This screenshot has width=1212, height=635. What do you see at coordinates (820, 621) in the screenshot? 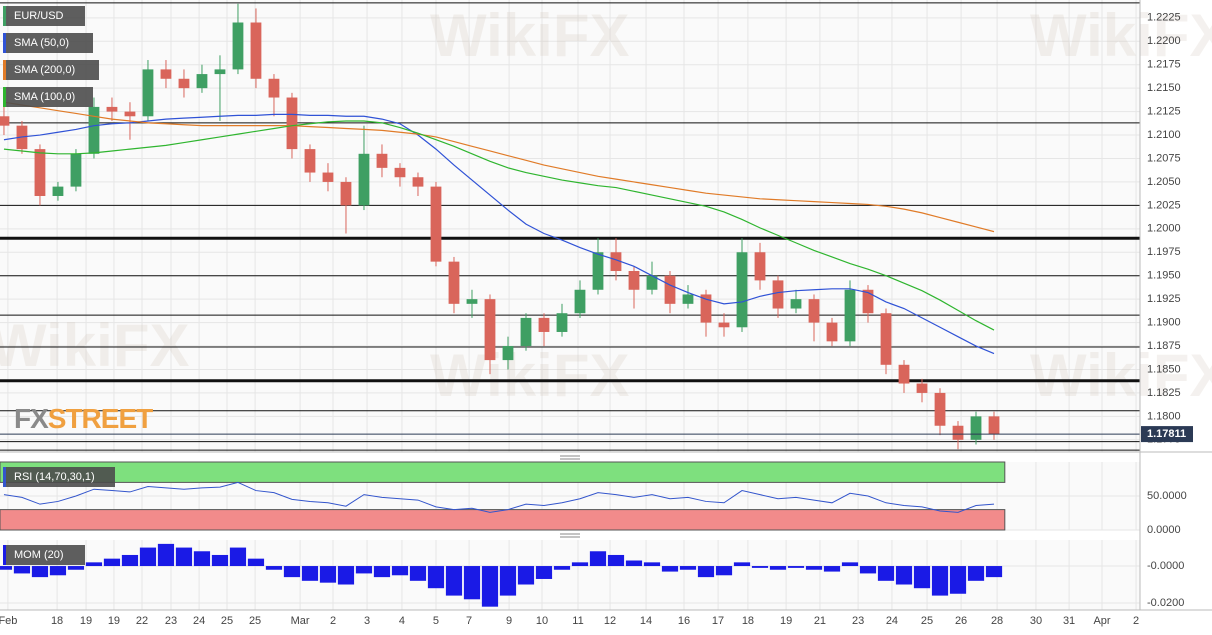
I see `x-tick-label: 21` at bounding box center [820, 621].